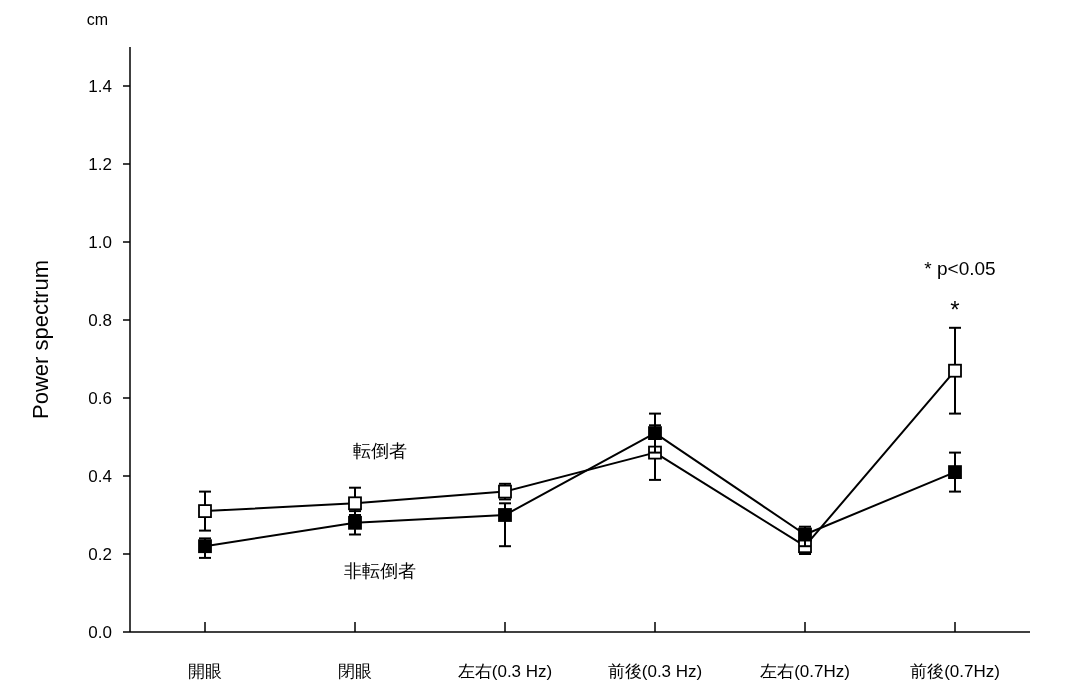 The width and height of the screenshot is (1072, 692). I want to click on x-tick-label: 左右(0.3 Hz), so click(505, 671).